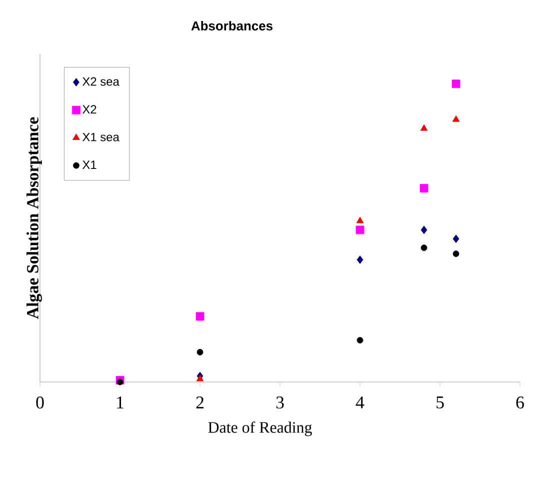 This screenshot has height=493, width=552. I want to click on legend-label: X2, so click(89, 109).